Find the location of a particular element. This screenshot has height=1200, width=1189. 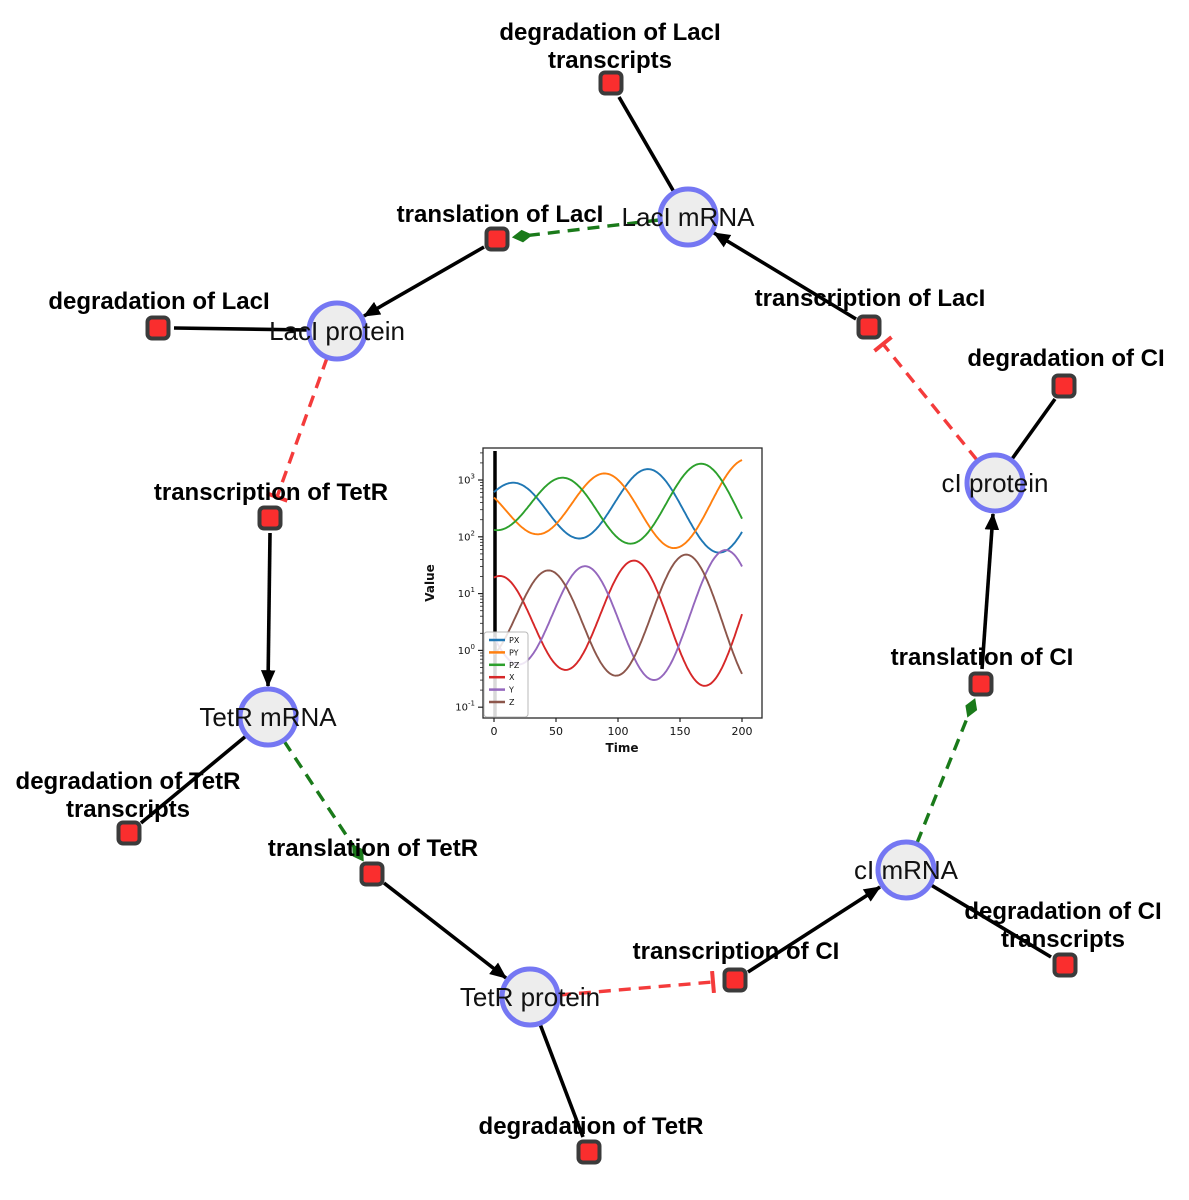

species-label-laci-protein: LacI protein is located at coordinates (337, 331).